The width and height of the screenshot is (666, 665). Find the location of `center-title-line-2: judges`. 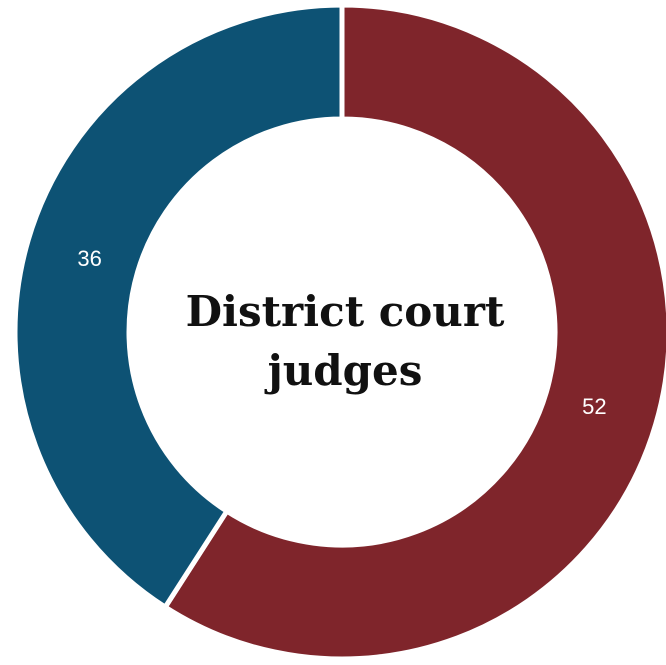

center-title-line-2: judges is located at coordinates (343, 370).